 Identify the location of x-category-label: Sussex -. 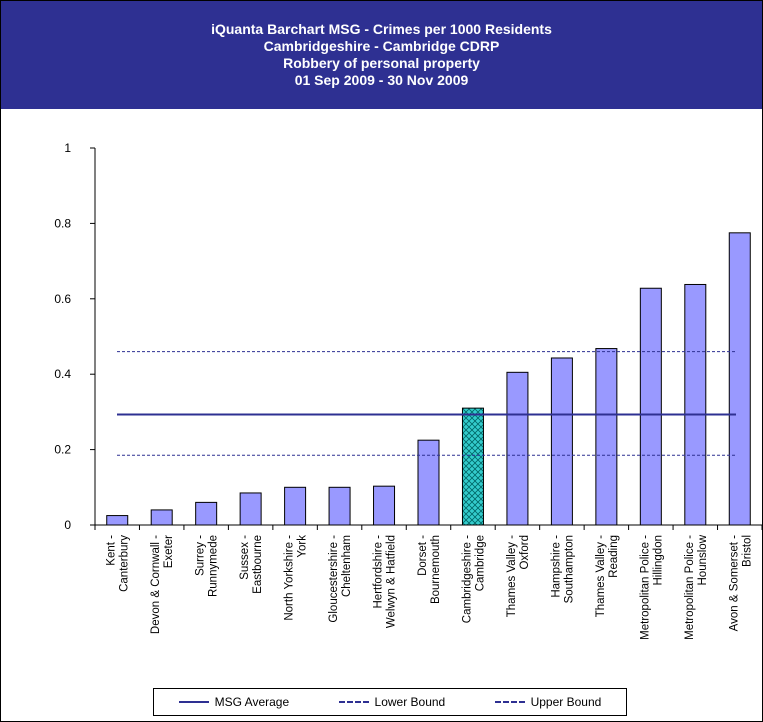
(245, 557).